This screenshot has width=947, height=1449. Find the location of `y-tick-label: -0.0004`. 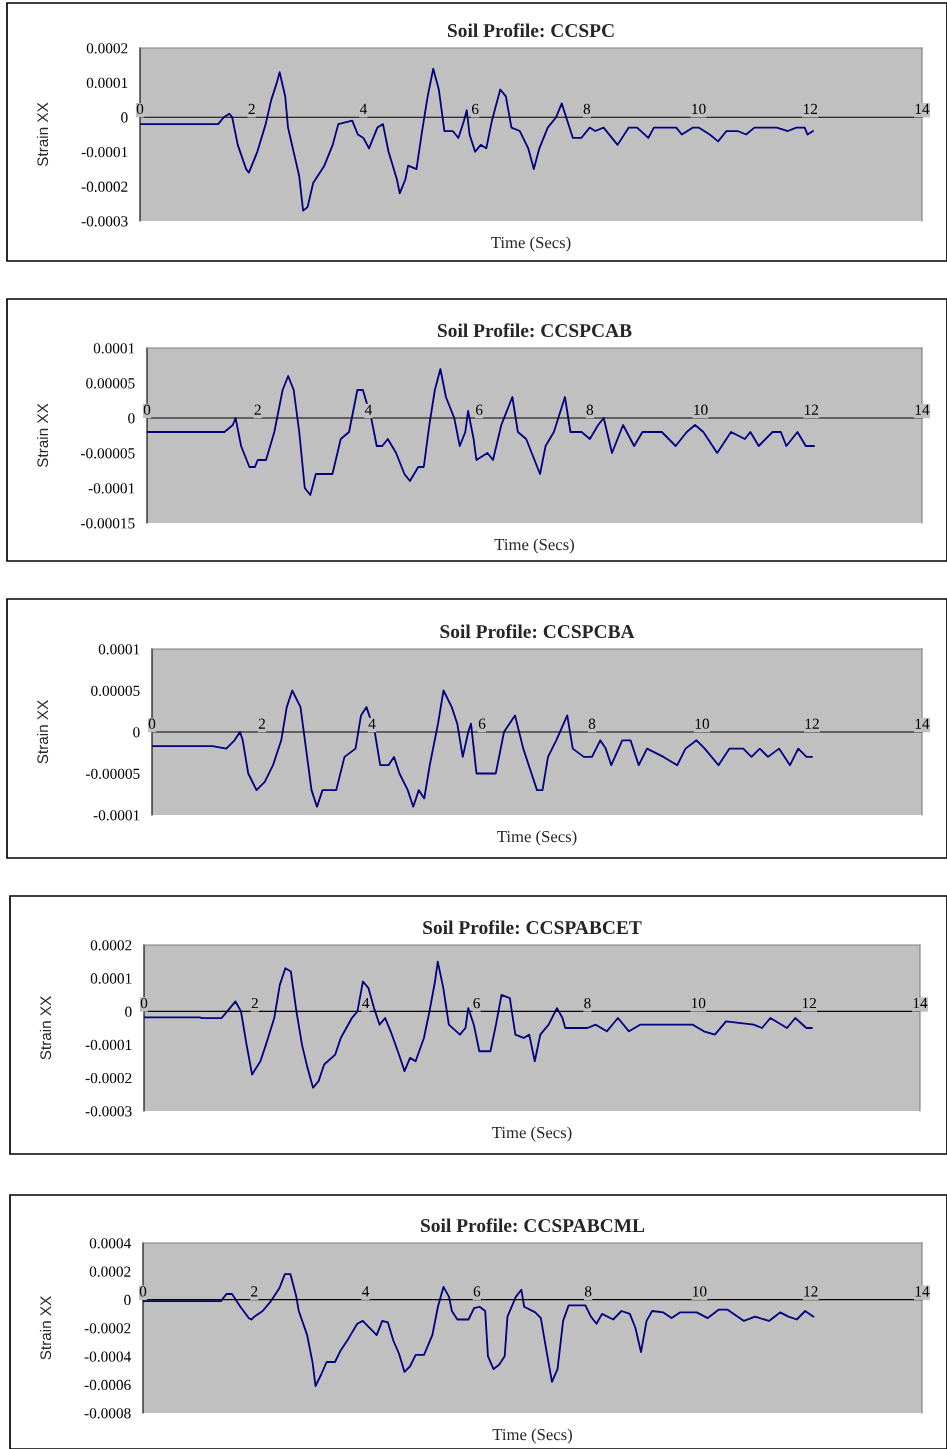

y-tick-label: -0.0004 is located at coordinates (107, 1356).